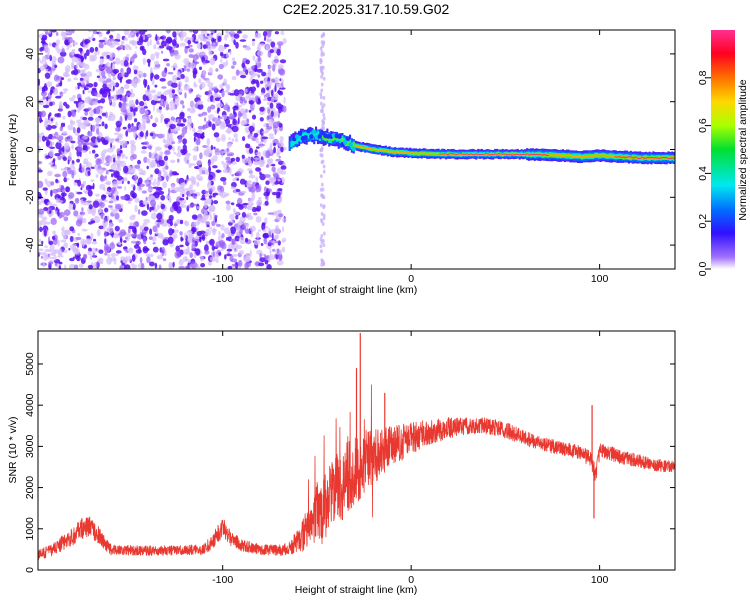 The width and height of the screenshot is (750, 600). I want to click on snr-x-tick-label: -100, so click(222, 580).